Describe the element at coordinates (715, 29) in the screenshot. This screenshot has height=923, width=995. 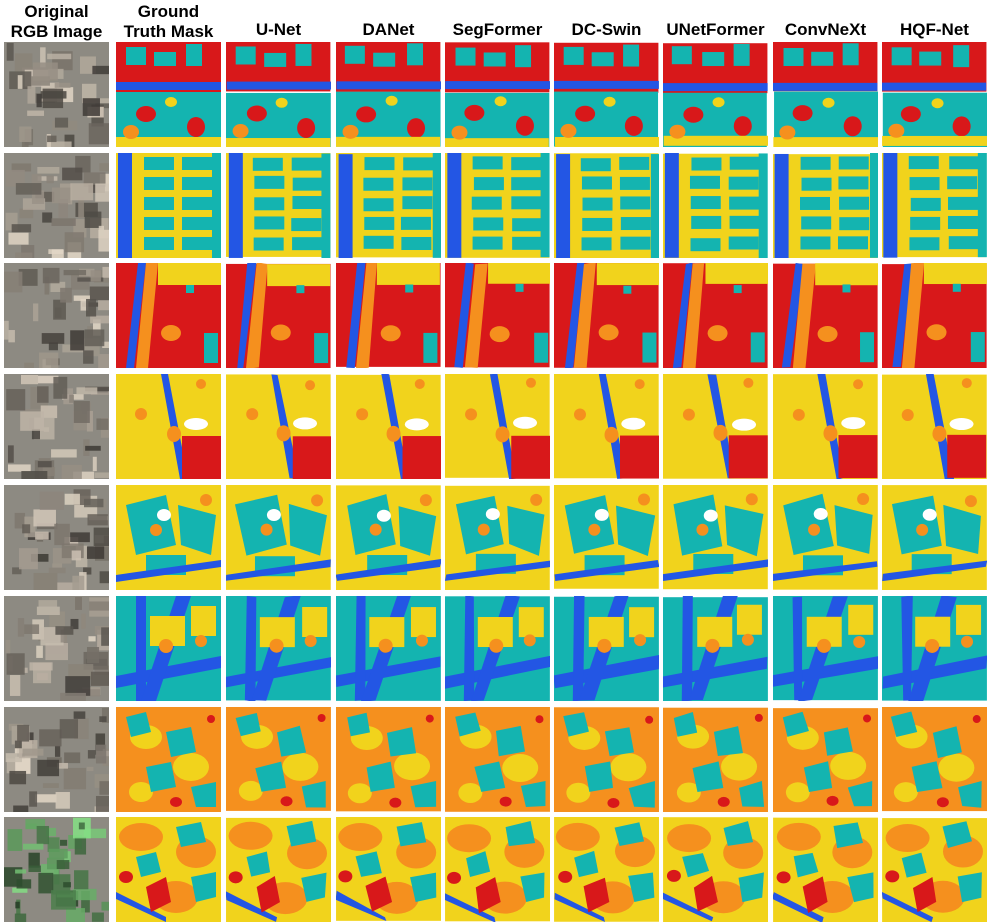
I see `column-header-label: UNetFormer` at that location.